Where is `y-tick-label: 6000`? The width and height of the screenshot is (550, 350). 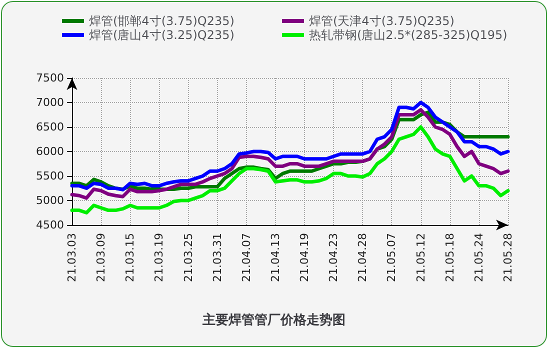 y-tick-label: 6000 is located at coordinates (50, 151).